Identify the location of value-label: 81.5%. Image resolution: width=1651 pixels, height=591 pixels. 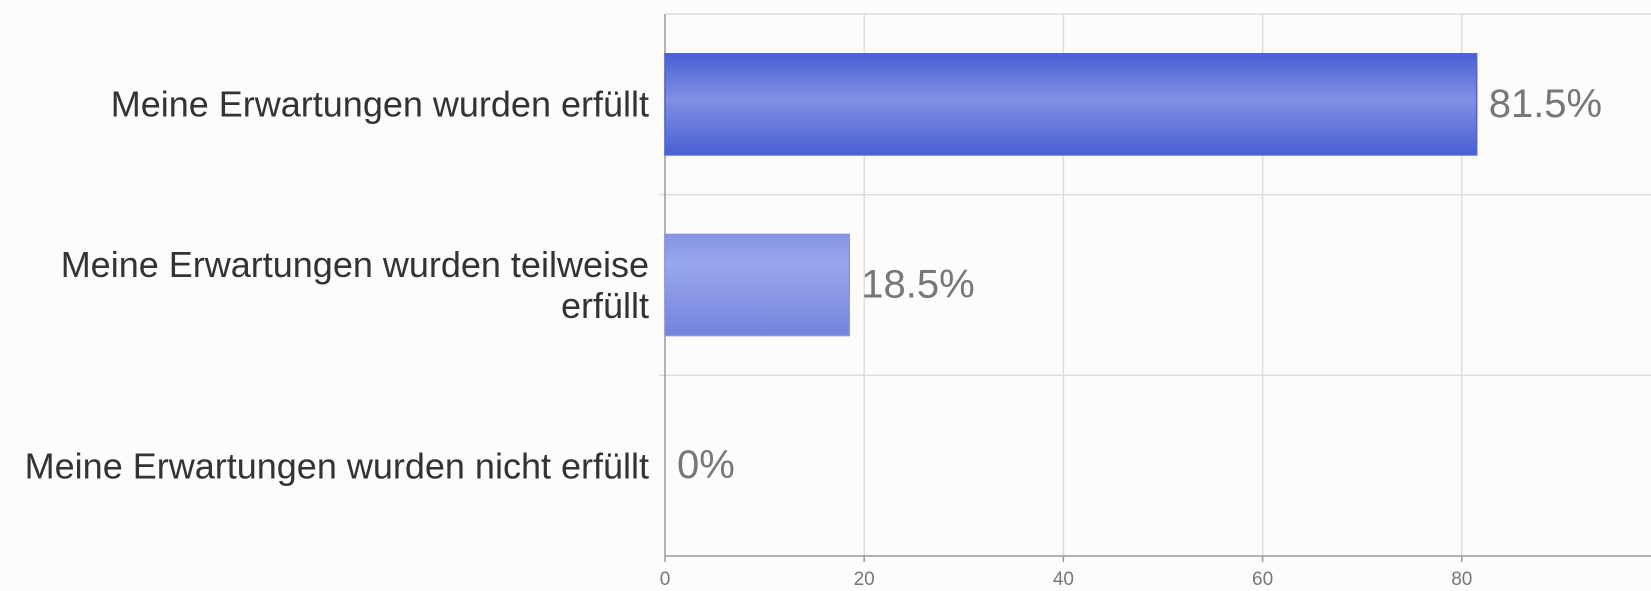
(1545, 104).